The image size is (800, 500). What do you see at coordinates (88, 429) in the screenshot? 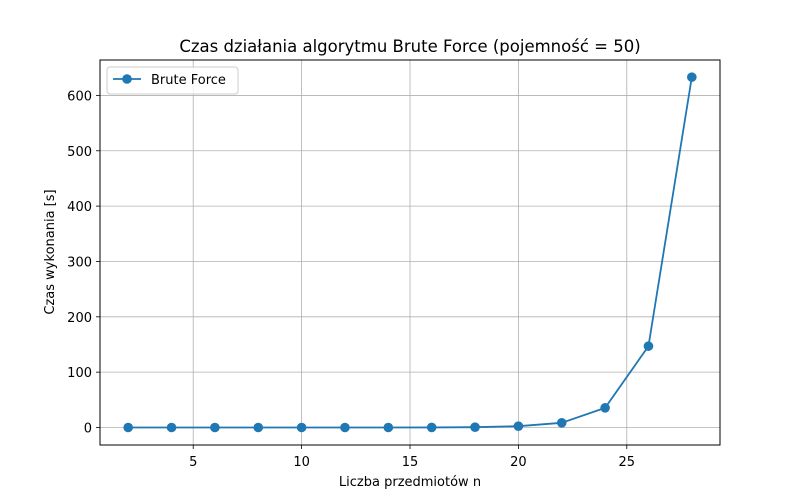
I see `y-tick-label: 0` at bounding box center [88, 429].